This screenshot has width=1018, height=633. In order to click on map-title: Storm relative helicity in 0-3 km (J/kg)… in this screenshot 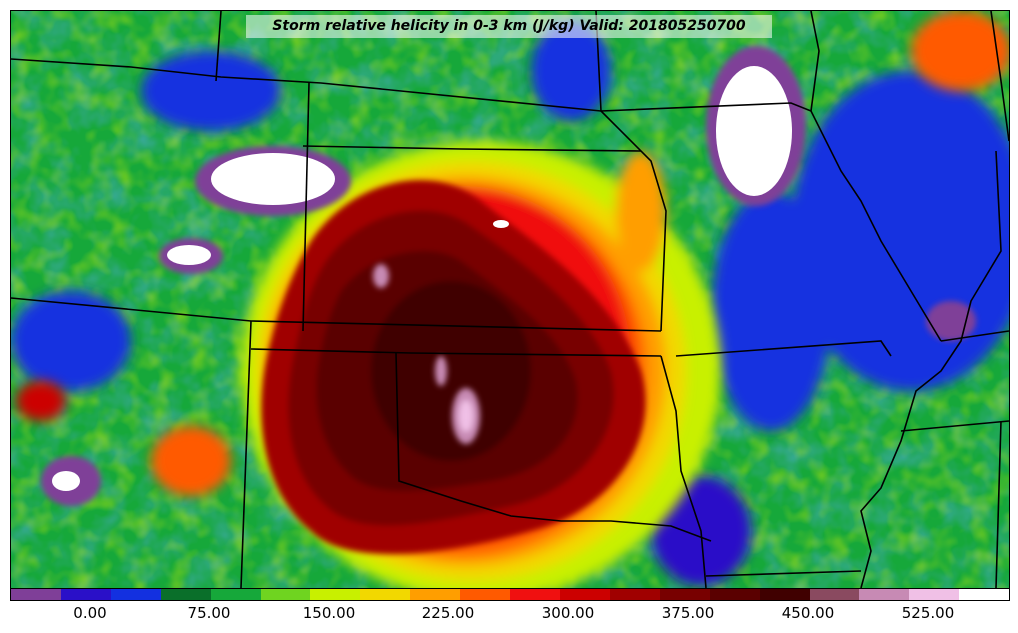, I will do `click(509, 26)`.